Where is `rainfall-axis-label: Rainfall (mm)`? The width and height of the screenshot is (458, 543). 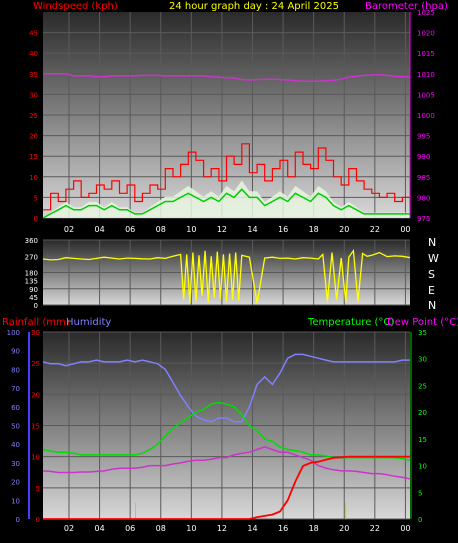
rainfall-axis-label: Rainfall (mm) is located at coordinates (36, 322).